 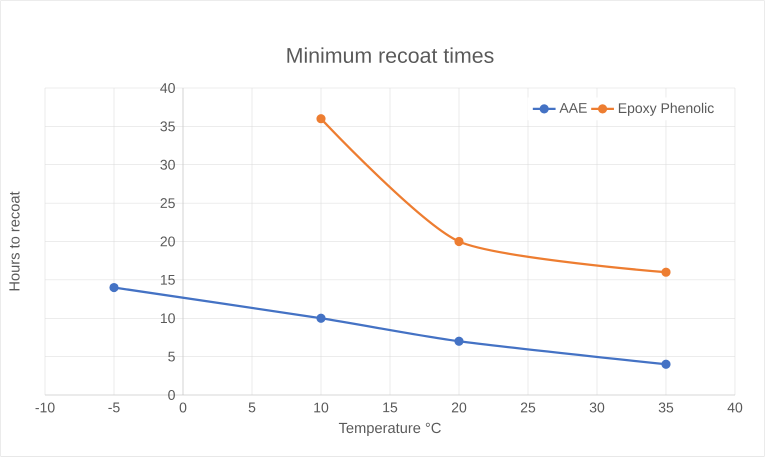 What do you see at coordinates (573, 108) in the screenshot?
I see `legend-label: AAE` at bounding box center [573, 108].